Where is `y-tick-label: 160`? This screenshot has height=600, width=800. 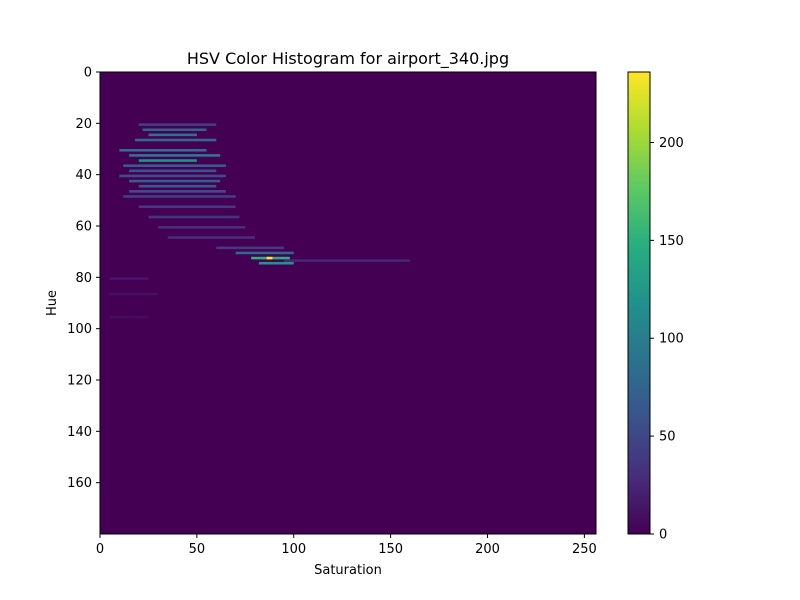 y-tick-label: 160 is located at coordinates (79, 483).